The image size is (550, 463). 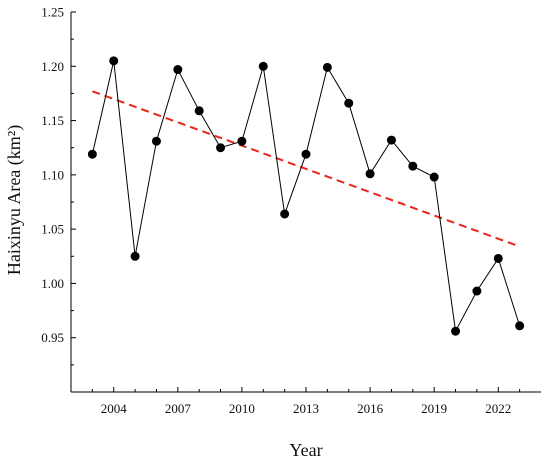 I want to click on x-tick-label: 2019, so click(x=434, y=408).